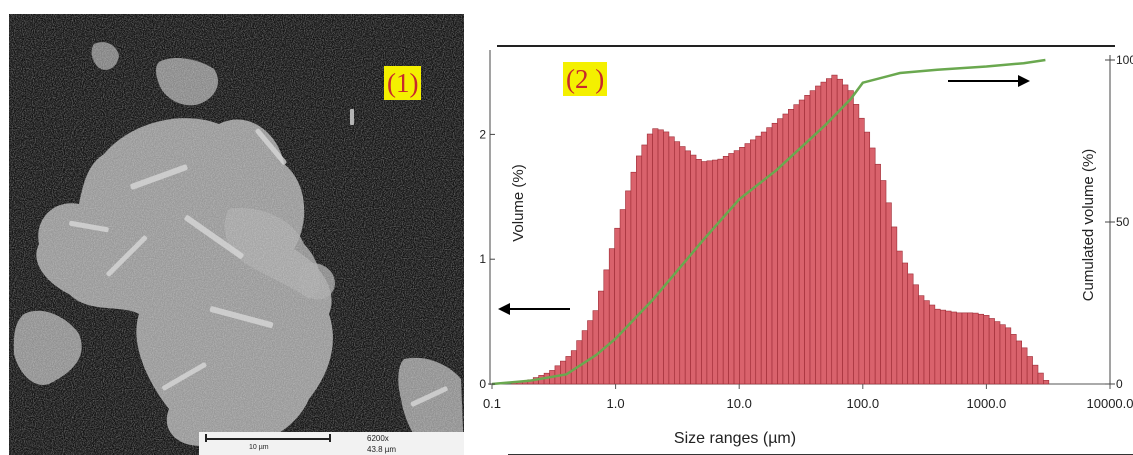 This screenshot has height=455, width=1133. I want to click on x-tick-label: 1000.0, so click(987, 403).